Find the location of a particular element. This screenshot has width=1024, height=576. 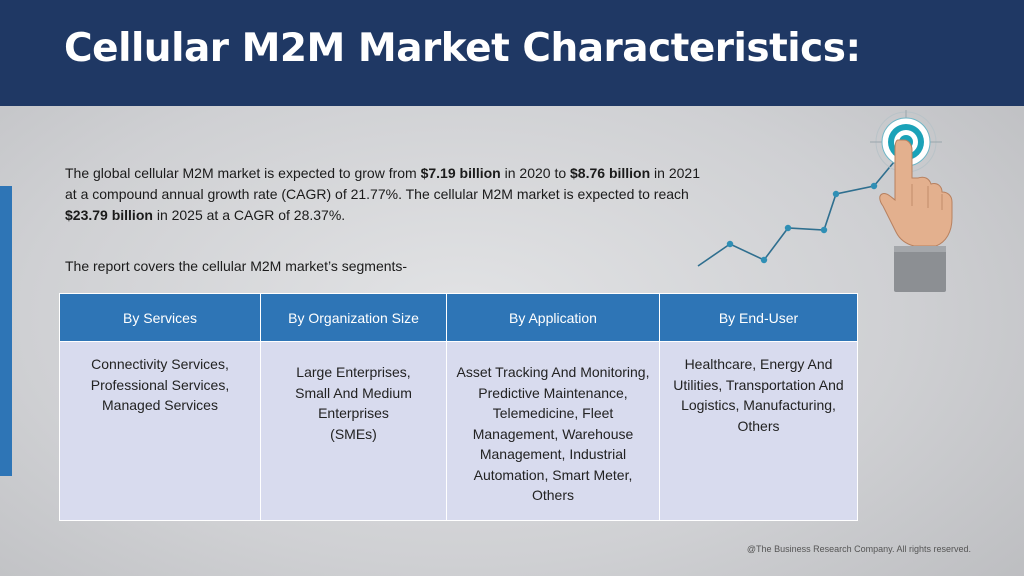

intro-value-2025: $23.79 billion is located at coordinates (109, 215).